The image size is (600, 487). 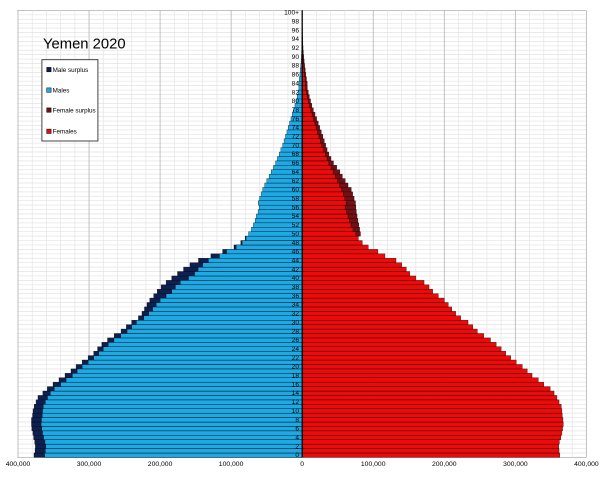 What do you see at coordinates (296, 367) in the screenshot?
I see `svg-text: 20` at bounding box center [296, 367].